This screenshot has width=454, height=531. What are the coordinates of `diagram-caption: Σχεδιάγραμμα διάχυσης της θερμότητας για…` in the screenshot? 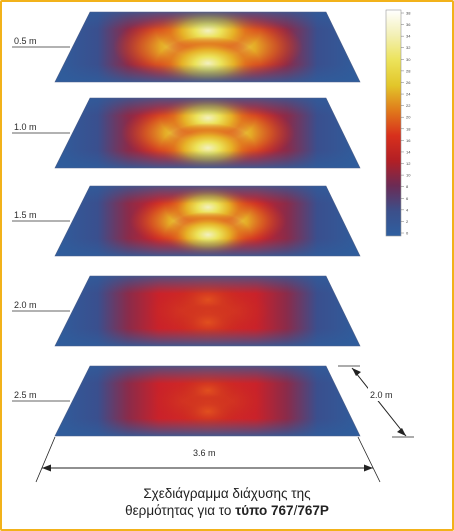 It's located at (227, 502).